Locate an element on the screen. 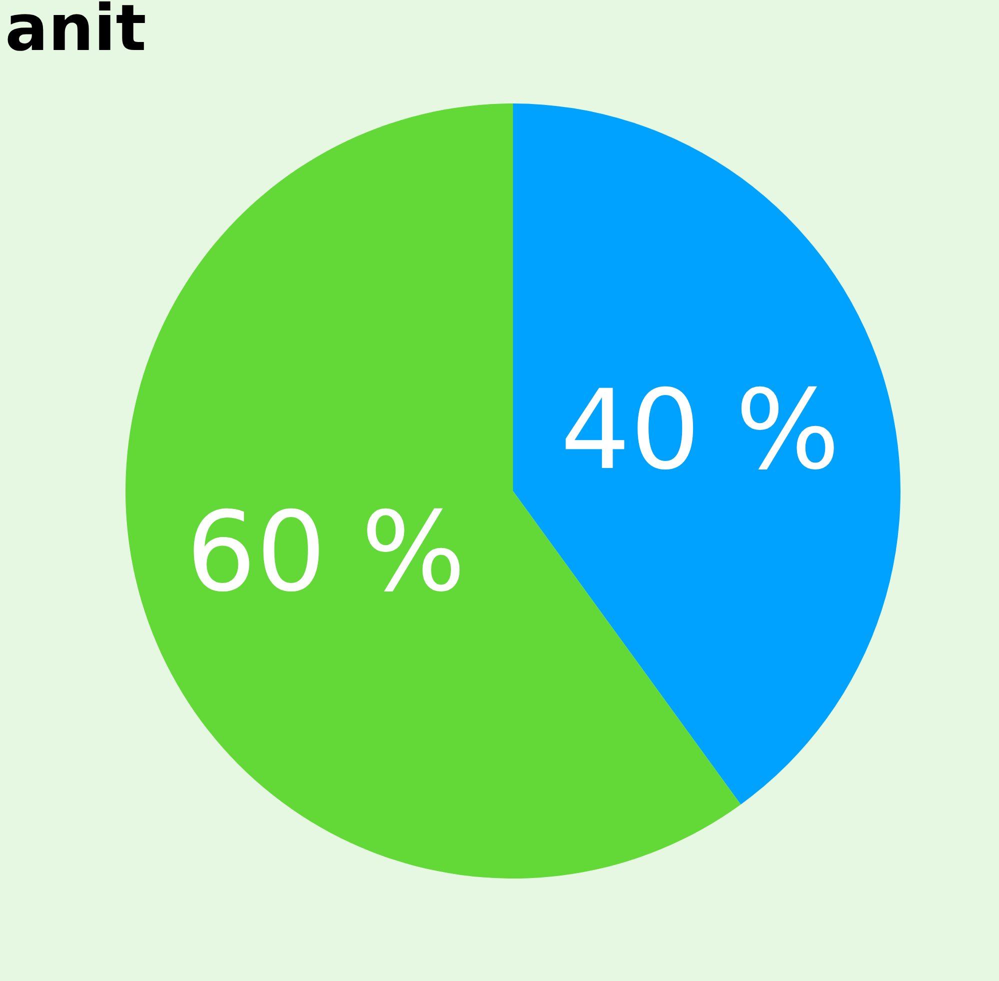 Image resolution: width=999 pixels, height=981 pixels. data-label: 40 % is located at coordinates (700, 430).